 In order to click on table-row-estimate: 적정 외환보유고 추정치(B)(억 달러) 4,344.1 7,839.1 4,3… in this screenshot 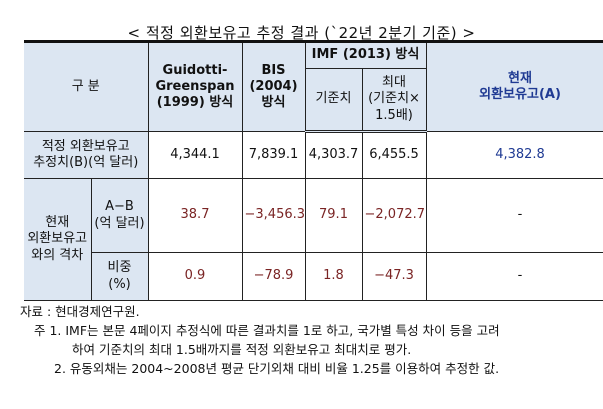, I will do `click(313, 155)`.